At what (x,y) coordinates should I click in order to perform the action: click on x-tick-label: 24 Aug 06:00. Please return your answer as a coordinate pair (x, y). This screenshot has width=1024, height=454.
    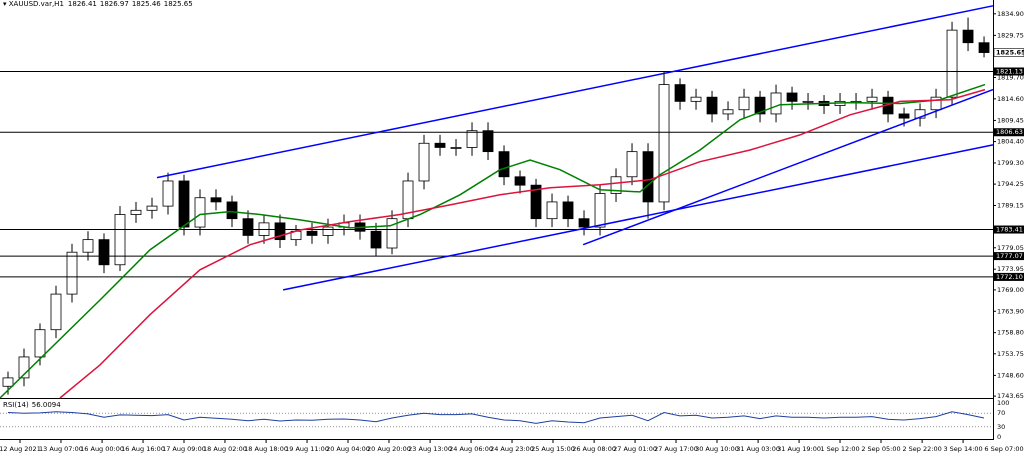
    Looking at the image, I should click on (471, 449).